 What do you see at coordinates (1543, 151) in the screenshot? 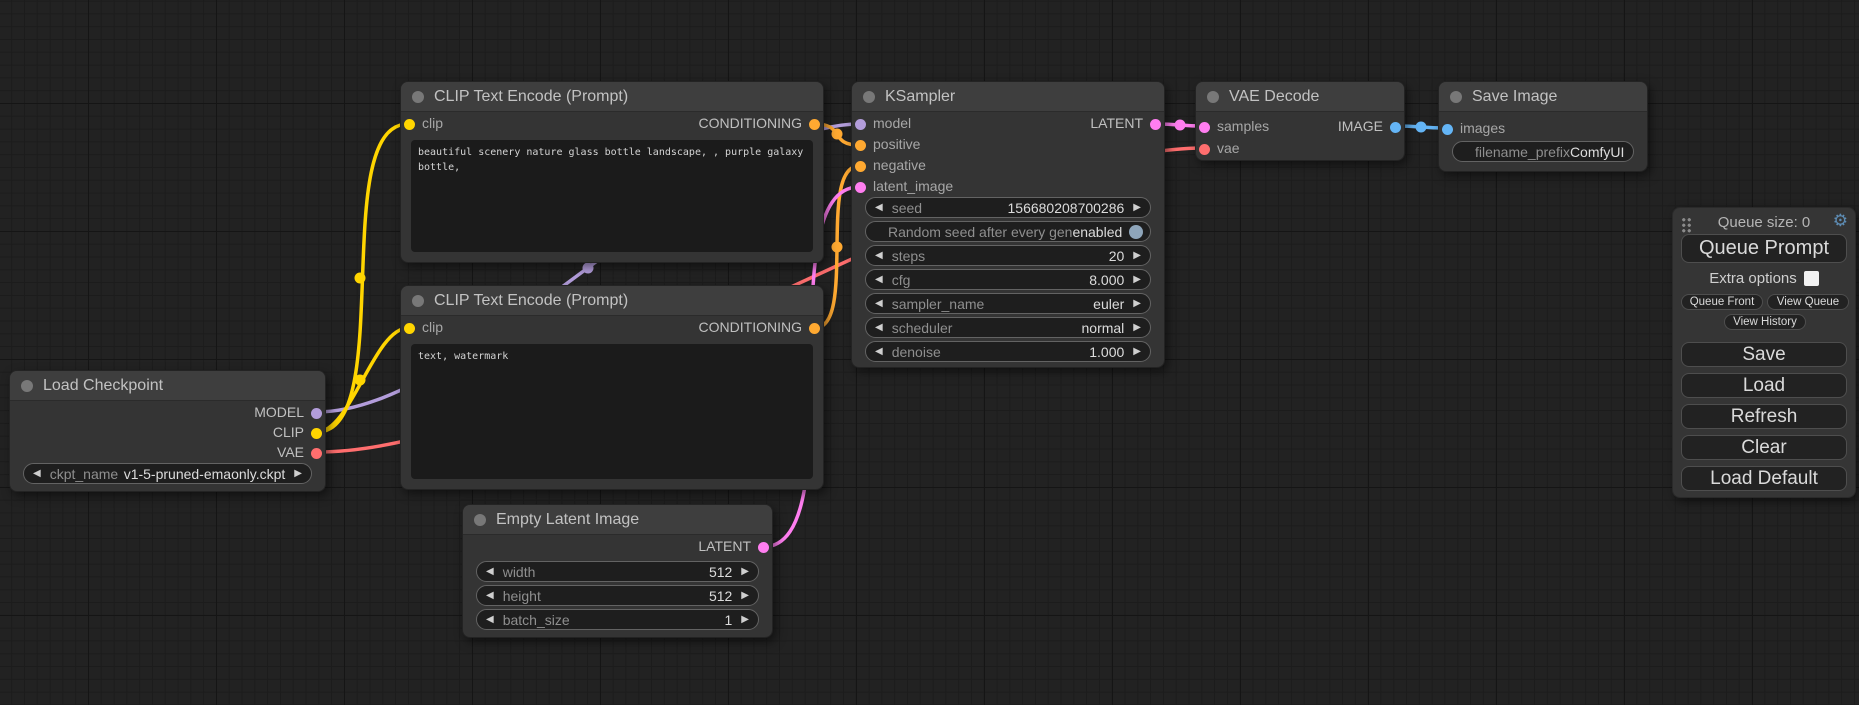
I see `widget-filename-prefix: filename_prefix ComfyUI` at bounding box center [1543, 151].